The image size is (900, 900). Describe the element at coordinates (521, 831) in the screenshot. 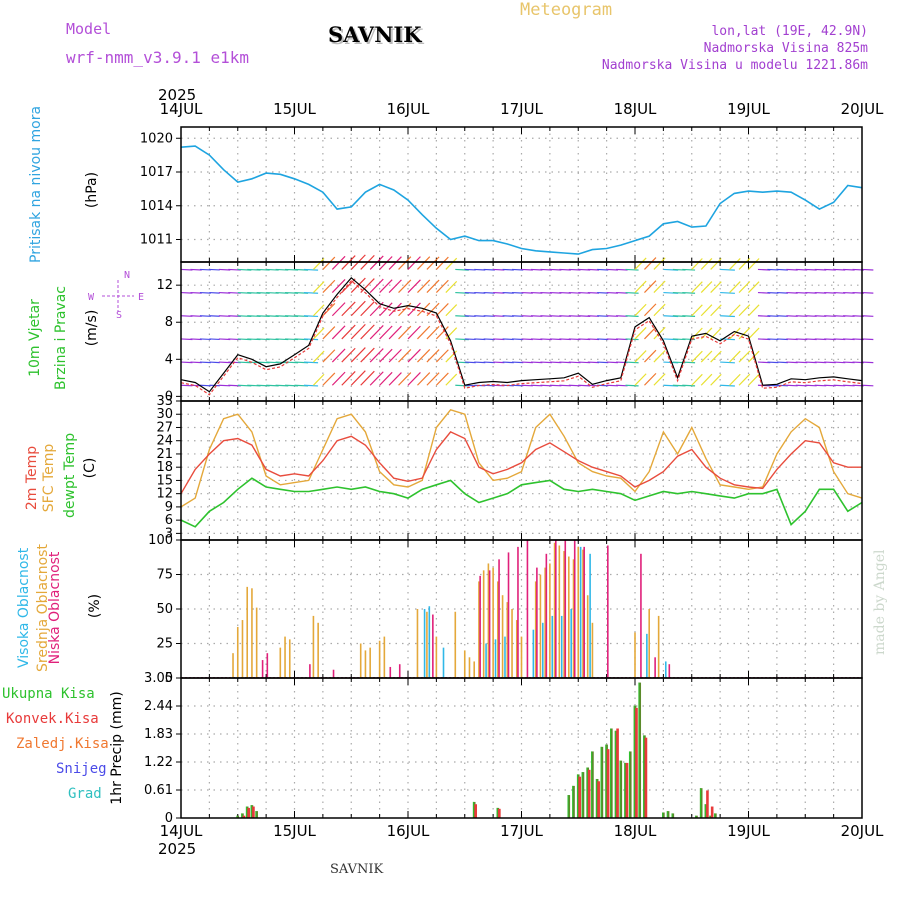

I see `date-label-bottom: 17JUL` at that location.